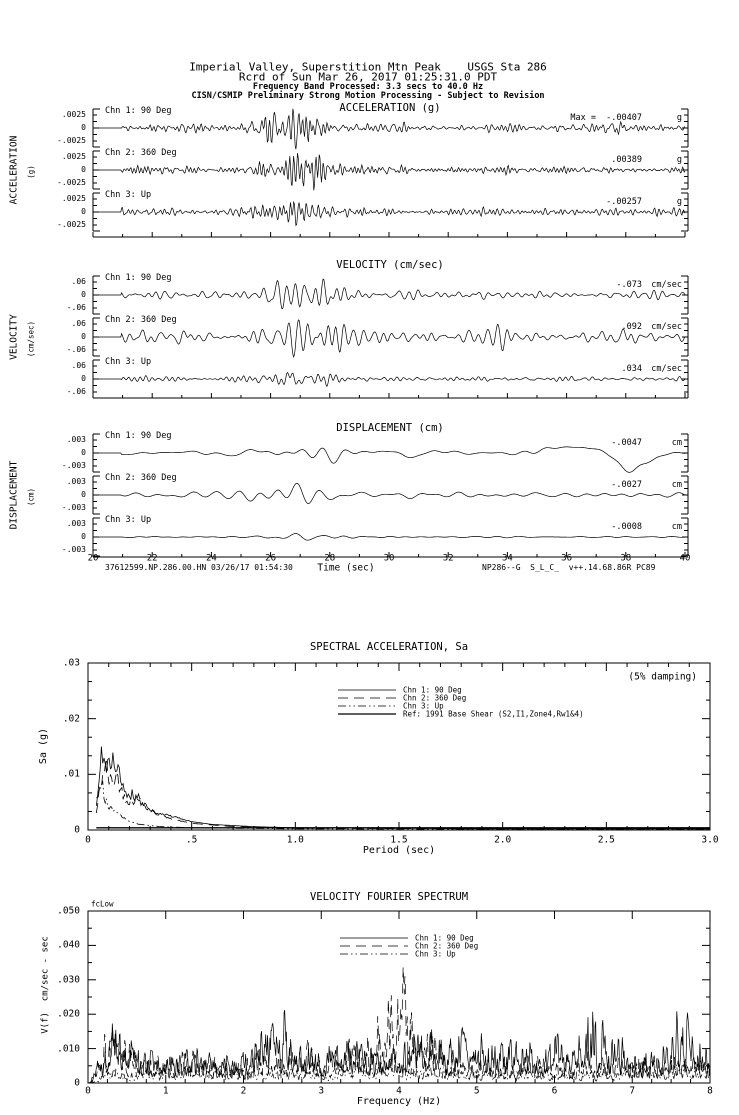 This screenshot has width=739, height=1115. Describe the element at coordinates (165, 1091) in the screenshot. I see `fourier-xtick-label: 1` at that location.